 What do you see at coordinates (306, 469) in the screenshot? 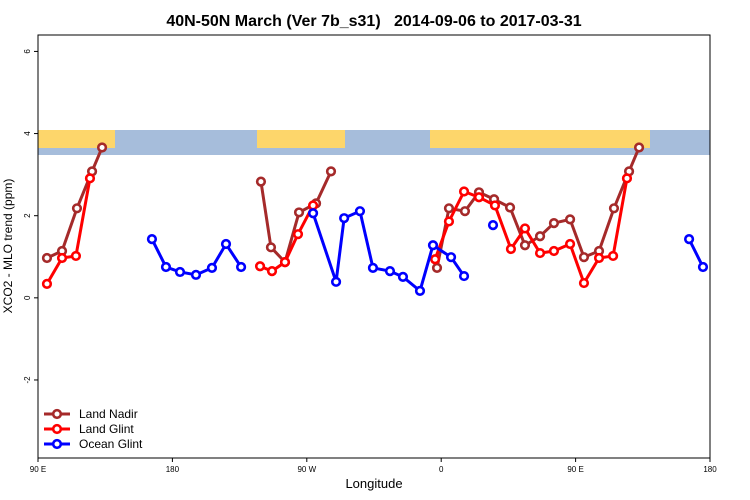
I see `x-tick-label: 90 W` at bounding box center [306, 469].